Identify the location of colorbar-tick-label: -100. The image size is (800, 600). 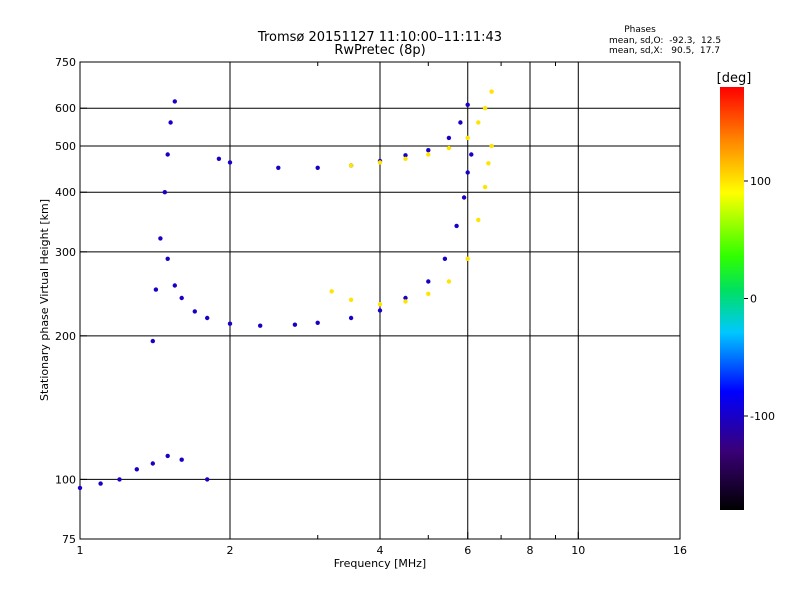
(762, 416).